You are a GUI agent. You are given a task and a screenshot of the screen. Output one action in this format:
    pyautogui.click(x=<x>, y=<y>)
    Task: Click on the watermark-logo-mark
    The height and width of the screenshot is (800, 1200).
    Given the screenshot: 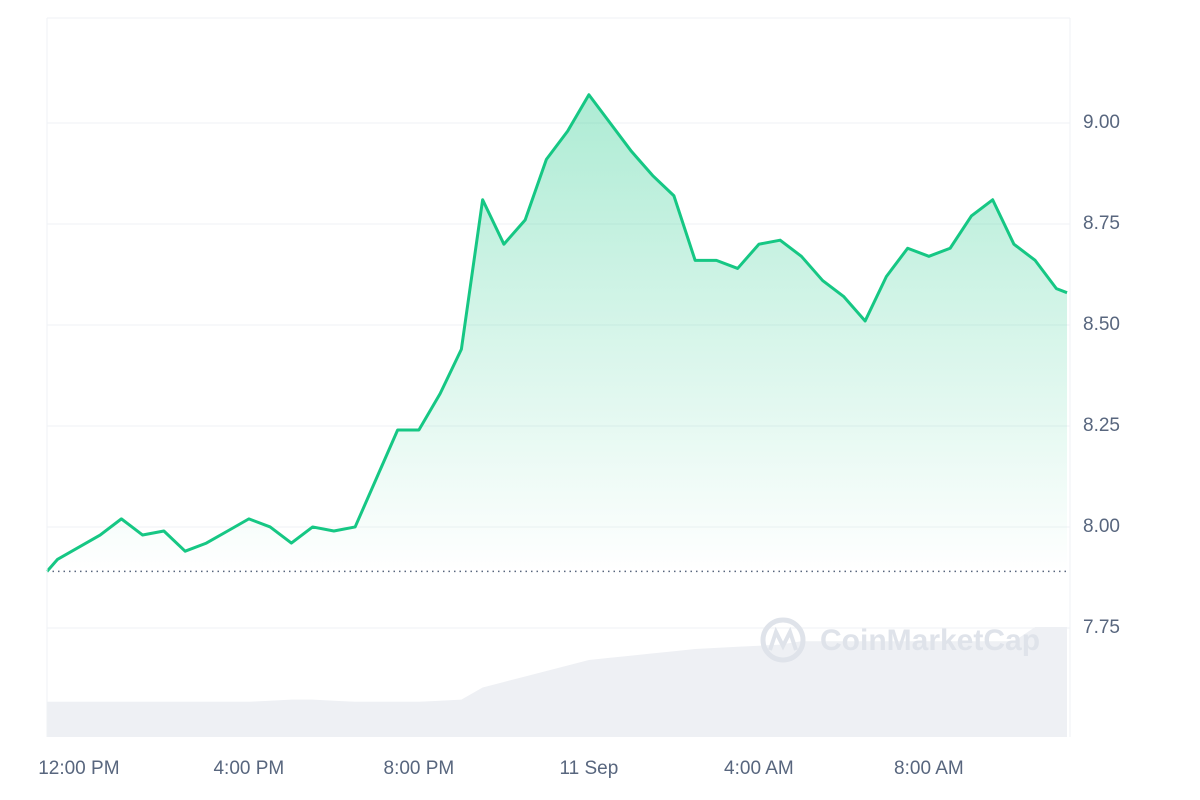 What is the action you would take?
    pyautogui.click(x=783, y=638)
    